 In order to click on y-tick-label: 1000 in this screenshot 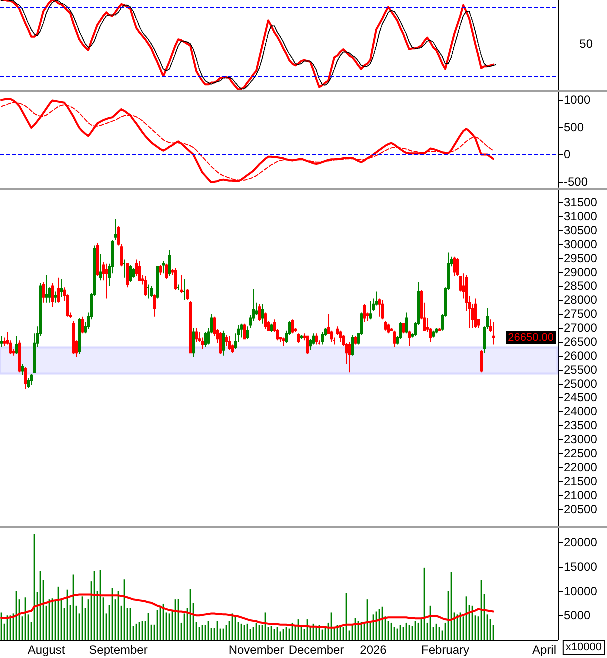, I will do `click(578, 100)`.